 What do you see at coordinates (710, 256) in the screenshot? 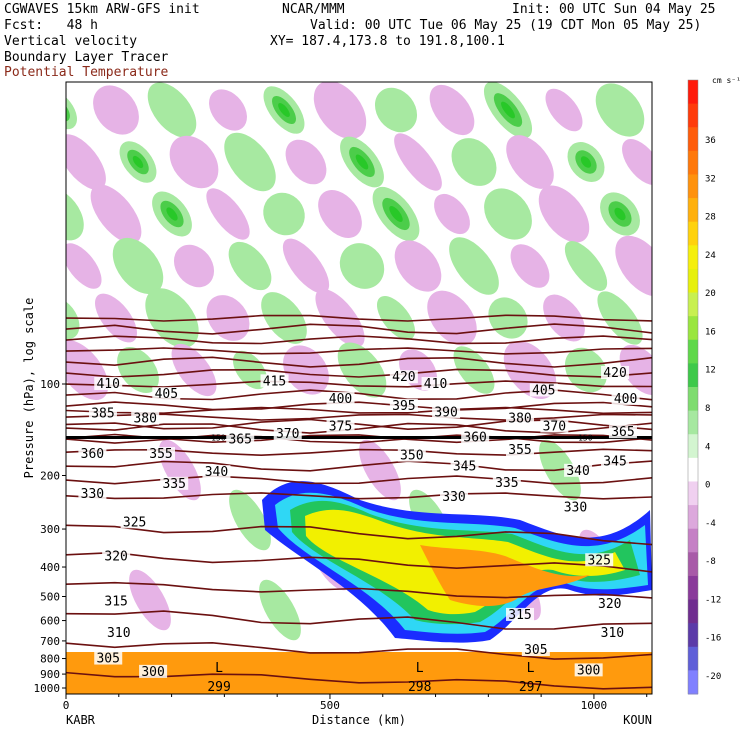
I see `colorbar-tick-label: 24` at bounding box center [710, 256].